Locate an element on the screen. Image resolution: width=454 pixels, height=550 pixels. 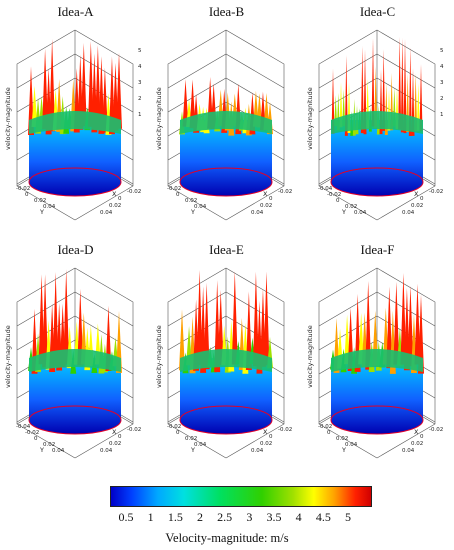
colorbar-ticks: 0.5 1 1.5 2 2.5 3 3.5 4 4.5 5 is located at coordinates (241, 518).